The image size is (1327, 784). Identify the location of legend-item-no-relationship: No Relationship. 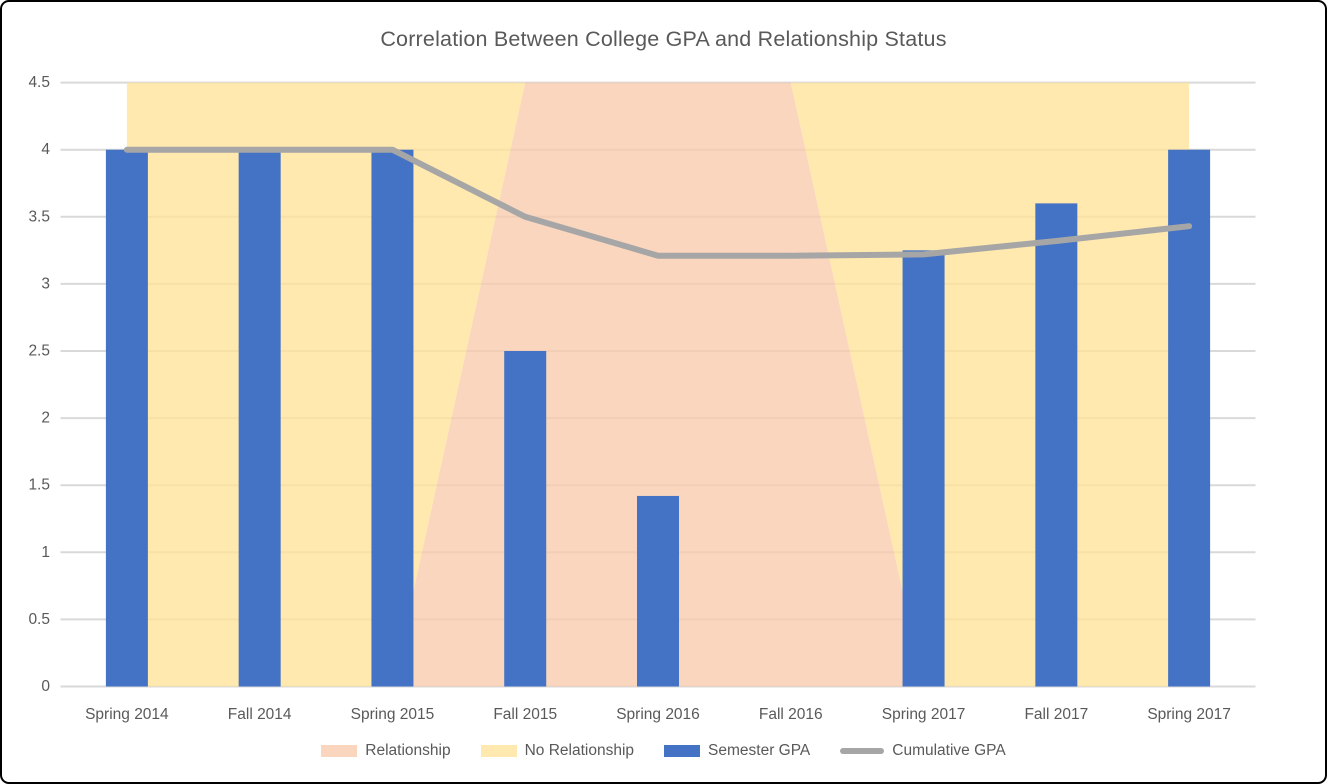
(557, 751).